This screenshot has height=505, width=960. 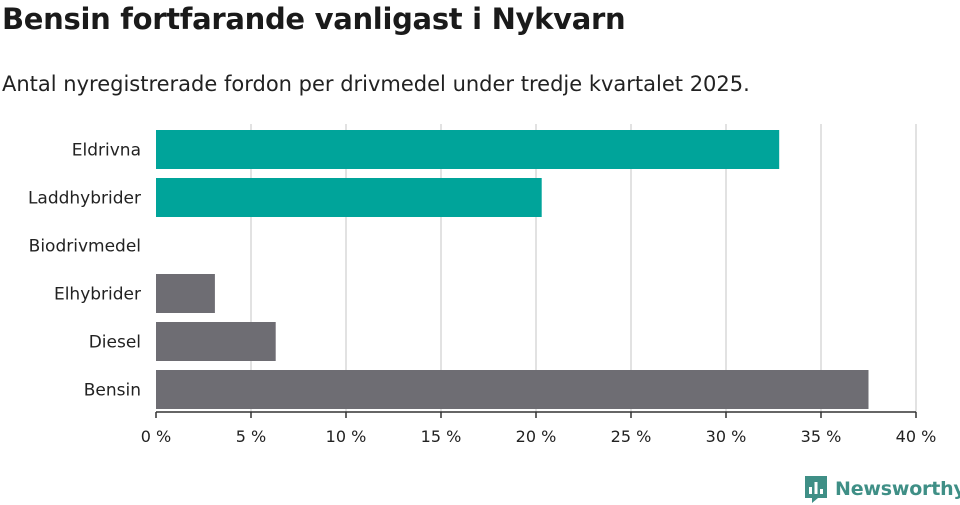 I want to click on bar-chart-speech-bubble-icon, so click(x=816, y=489).